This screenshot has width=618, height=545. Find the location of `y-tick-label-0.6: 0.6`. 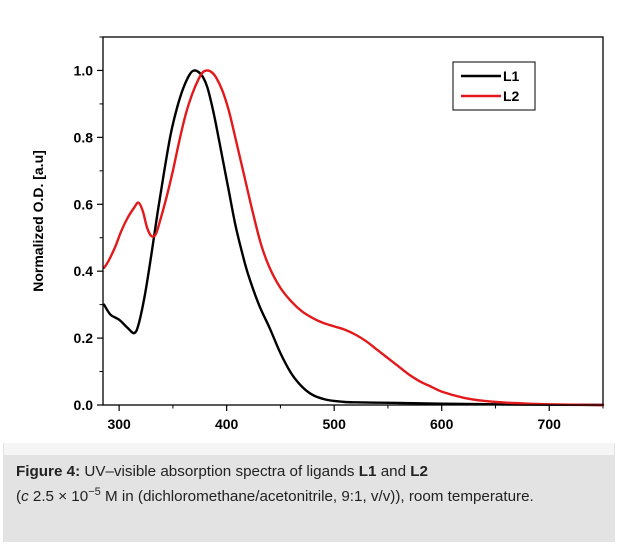

y-tick-label-0.6: 0.6 is located at coordinates (84, 204).